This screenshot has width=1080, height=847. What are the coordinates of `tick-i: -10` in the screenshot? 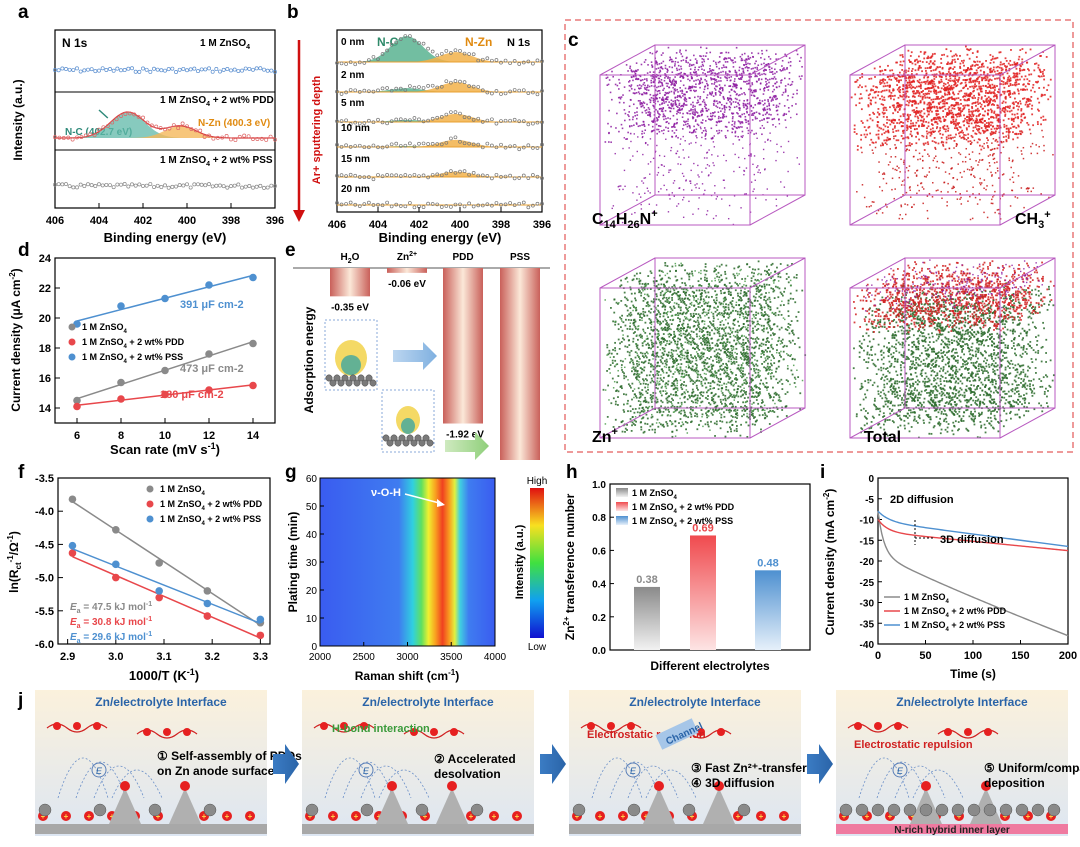 It's located at (867, 521).